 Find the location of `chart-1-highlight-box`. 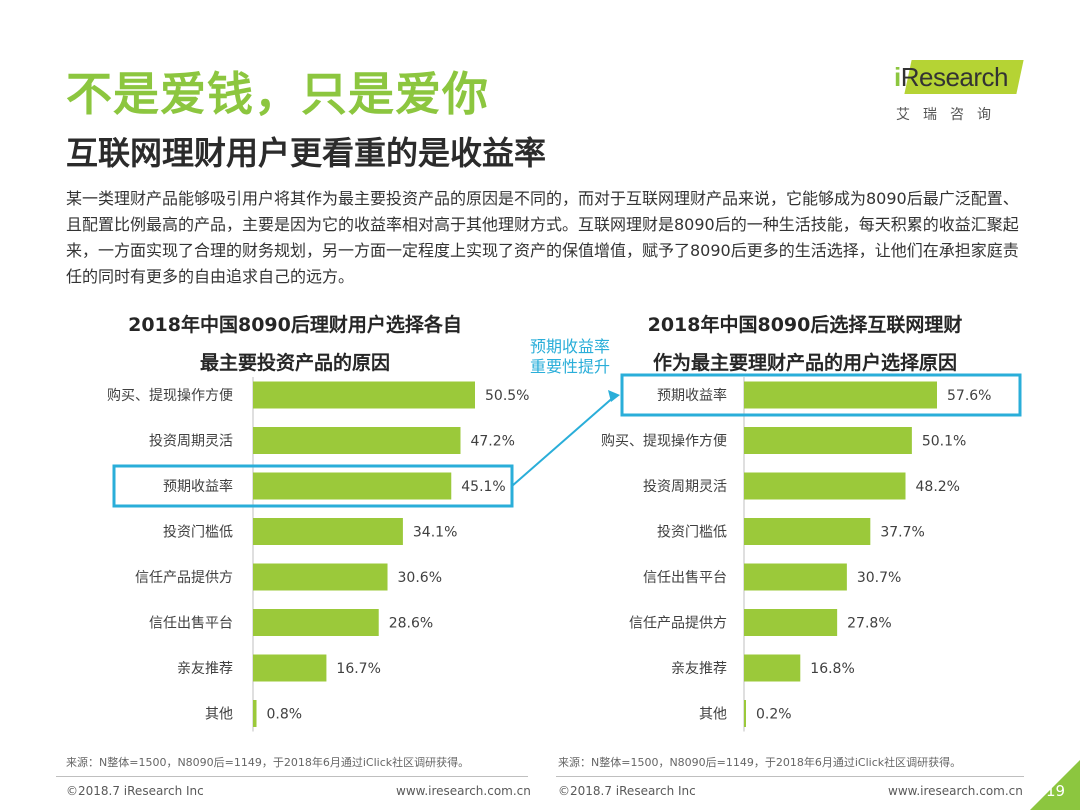

chart-1-highlight-box is located at coordinates (821, 395).